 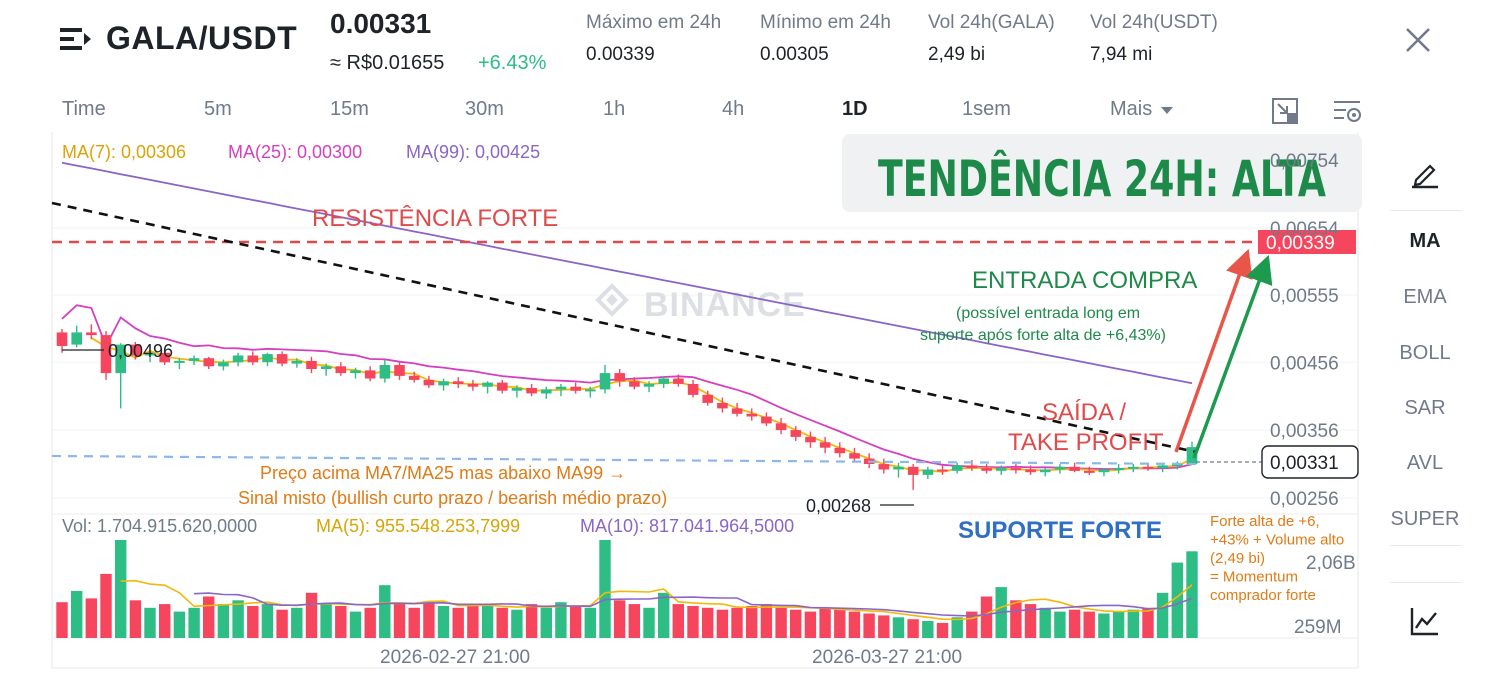 I want to click on indicator-avl: AVL, so click(x=1425, y=463).